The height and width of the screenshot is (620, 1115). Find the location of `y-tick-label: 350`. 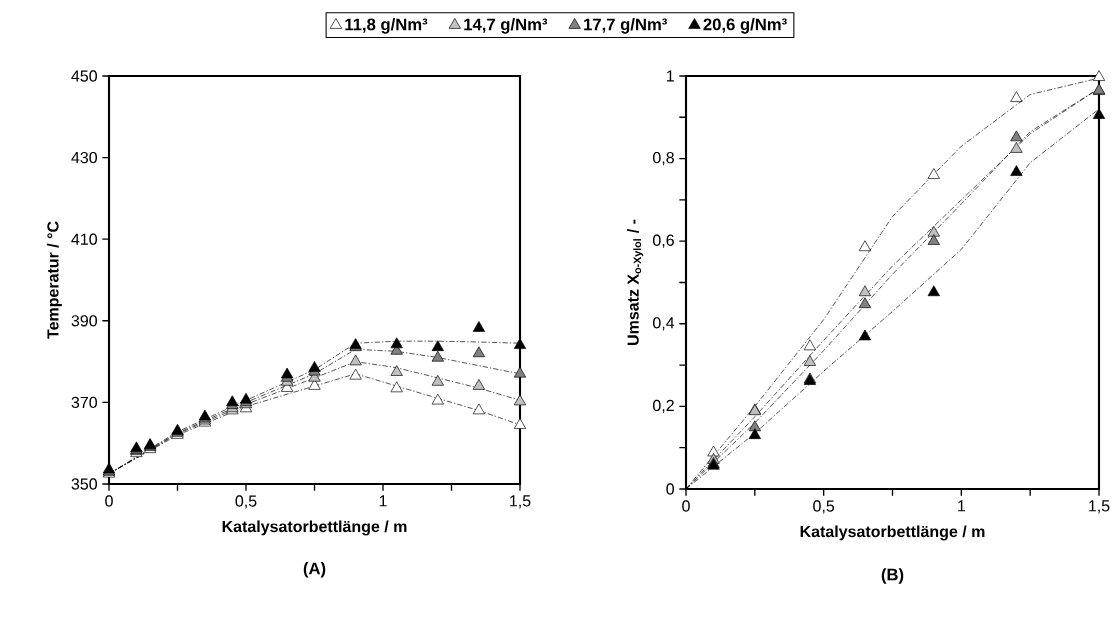

y-tick-label: 350 is located at coordinates (84, 484).